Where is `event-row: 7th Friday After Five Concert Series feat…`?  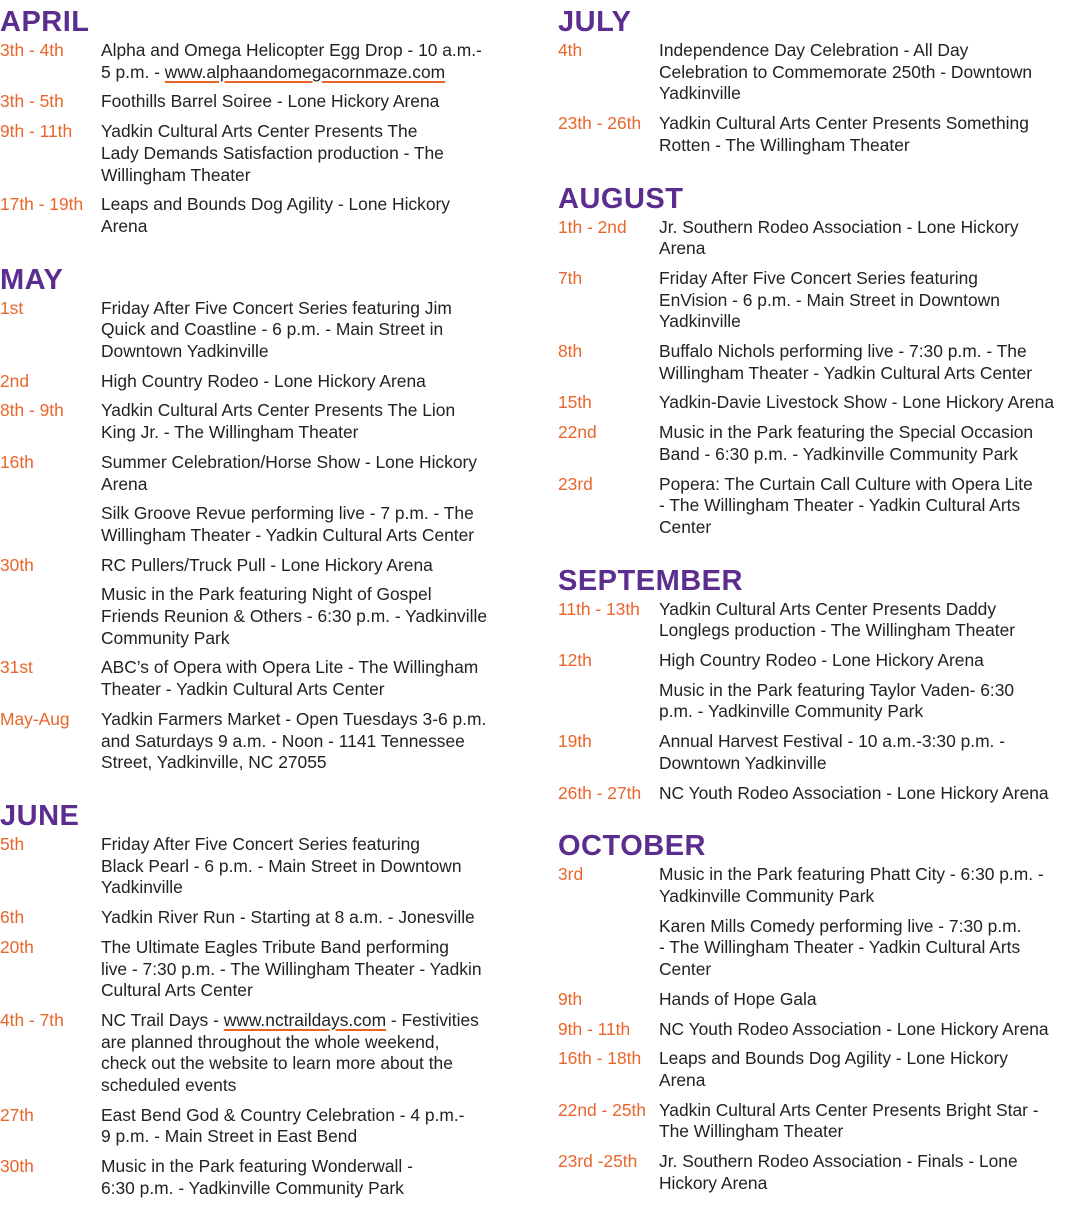 event-row: 7th Friday After Five Concert Series feat… is located at coordinates (819, 300).